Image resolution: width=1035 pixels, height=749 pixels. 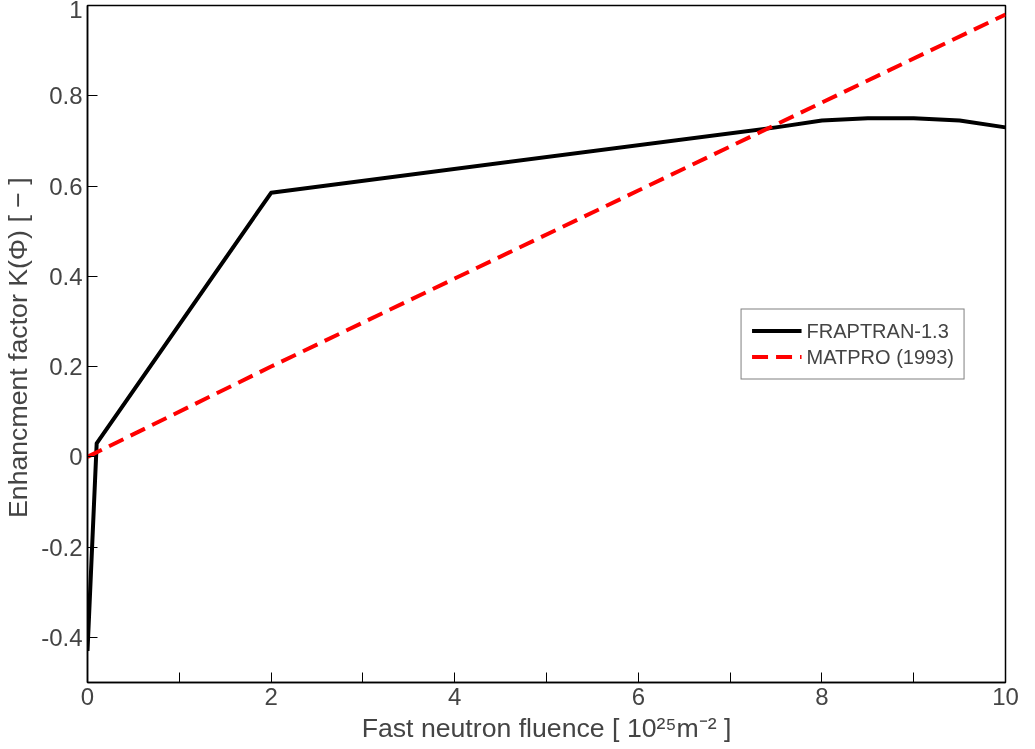 What do you see at coordinates (76, 457) in the screenshot?
I see `y-tick-label: 0` at bounding box center [76, 457].